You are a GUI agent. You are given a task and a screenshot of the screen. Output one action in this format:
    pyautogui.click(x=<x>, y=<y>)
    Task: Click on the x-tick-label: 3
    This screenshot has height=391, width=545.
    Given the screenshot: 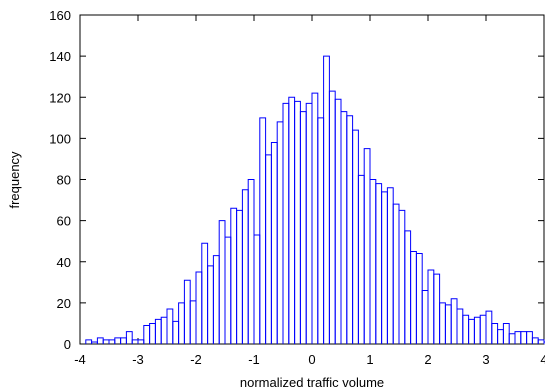 What is the action you would take?
    pyautogui.click(x=485, y=359)
    